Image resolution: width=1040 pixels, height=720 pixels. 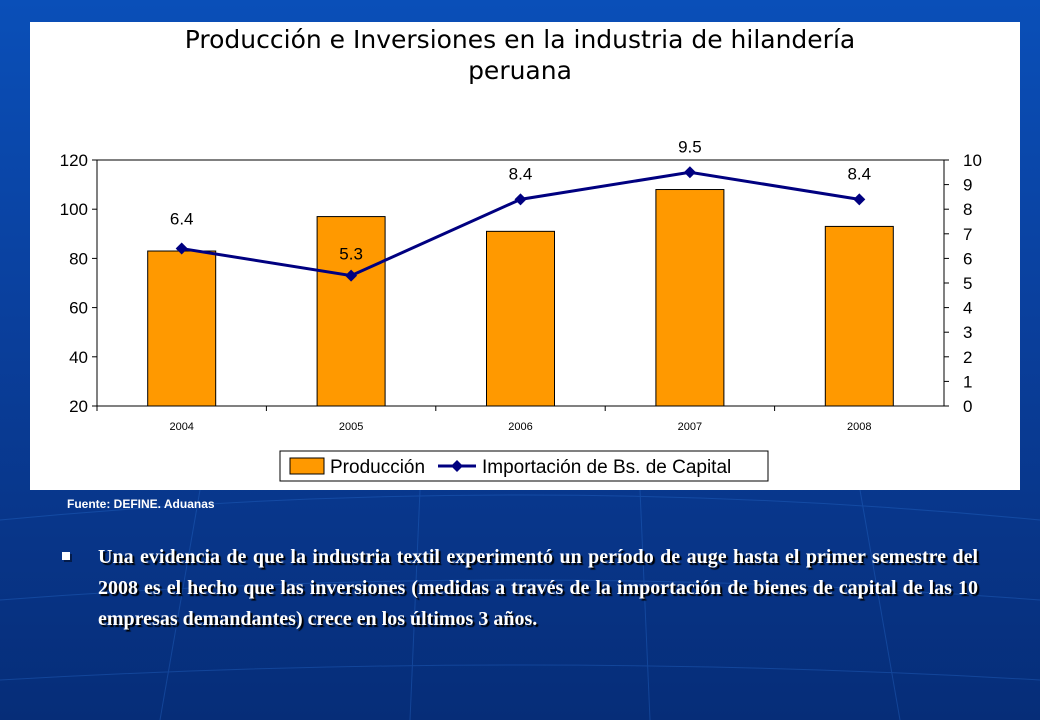 What do you see at coordinates (967, 357) in the screenshot?
I see `right-axis-tick-label: 2` at bounding box center [967, 357].